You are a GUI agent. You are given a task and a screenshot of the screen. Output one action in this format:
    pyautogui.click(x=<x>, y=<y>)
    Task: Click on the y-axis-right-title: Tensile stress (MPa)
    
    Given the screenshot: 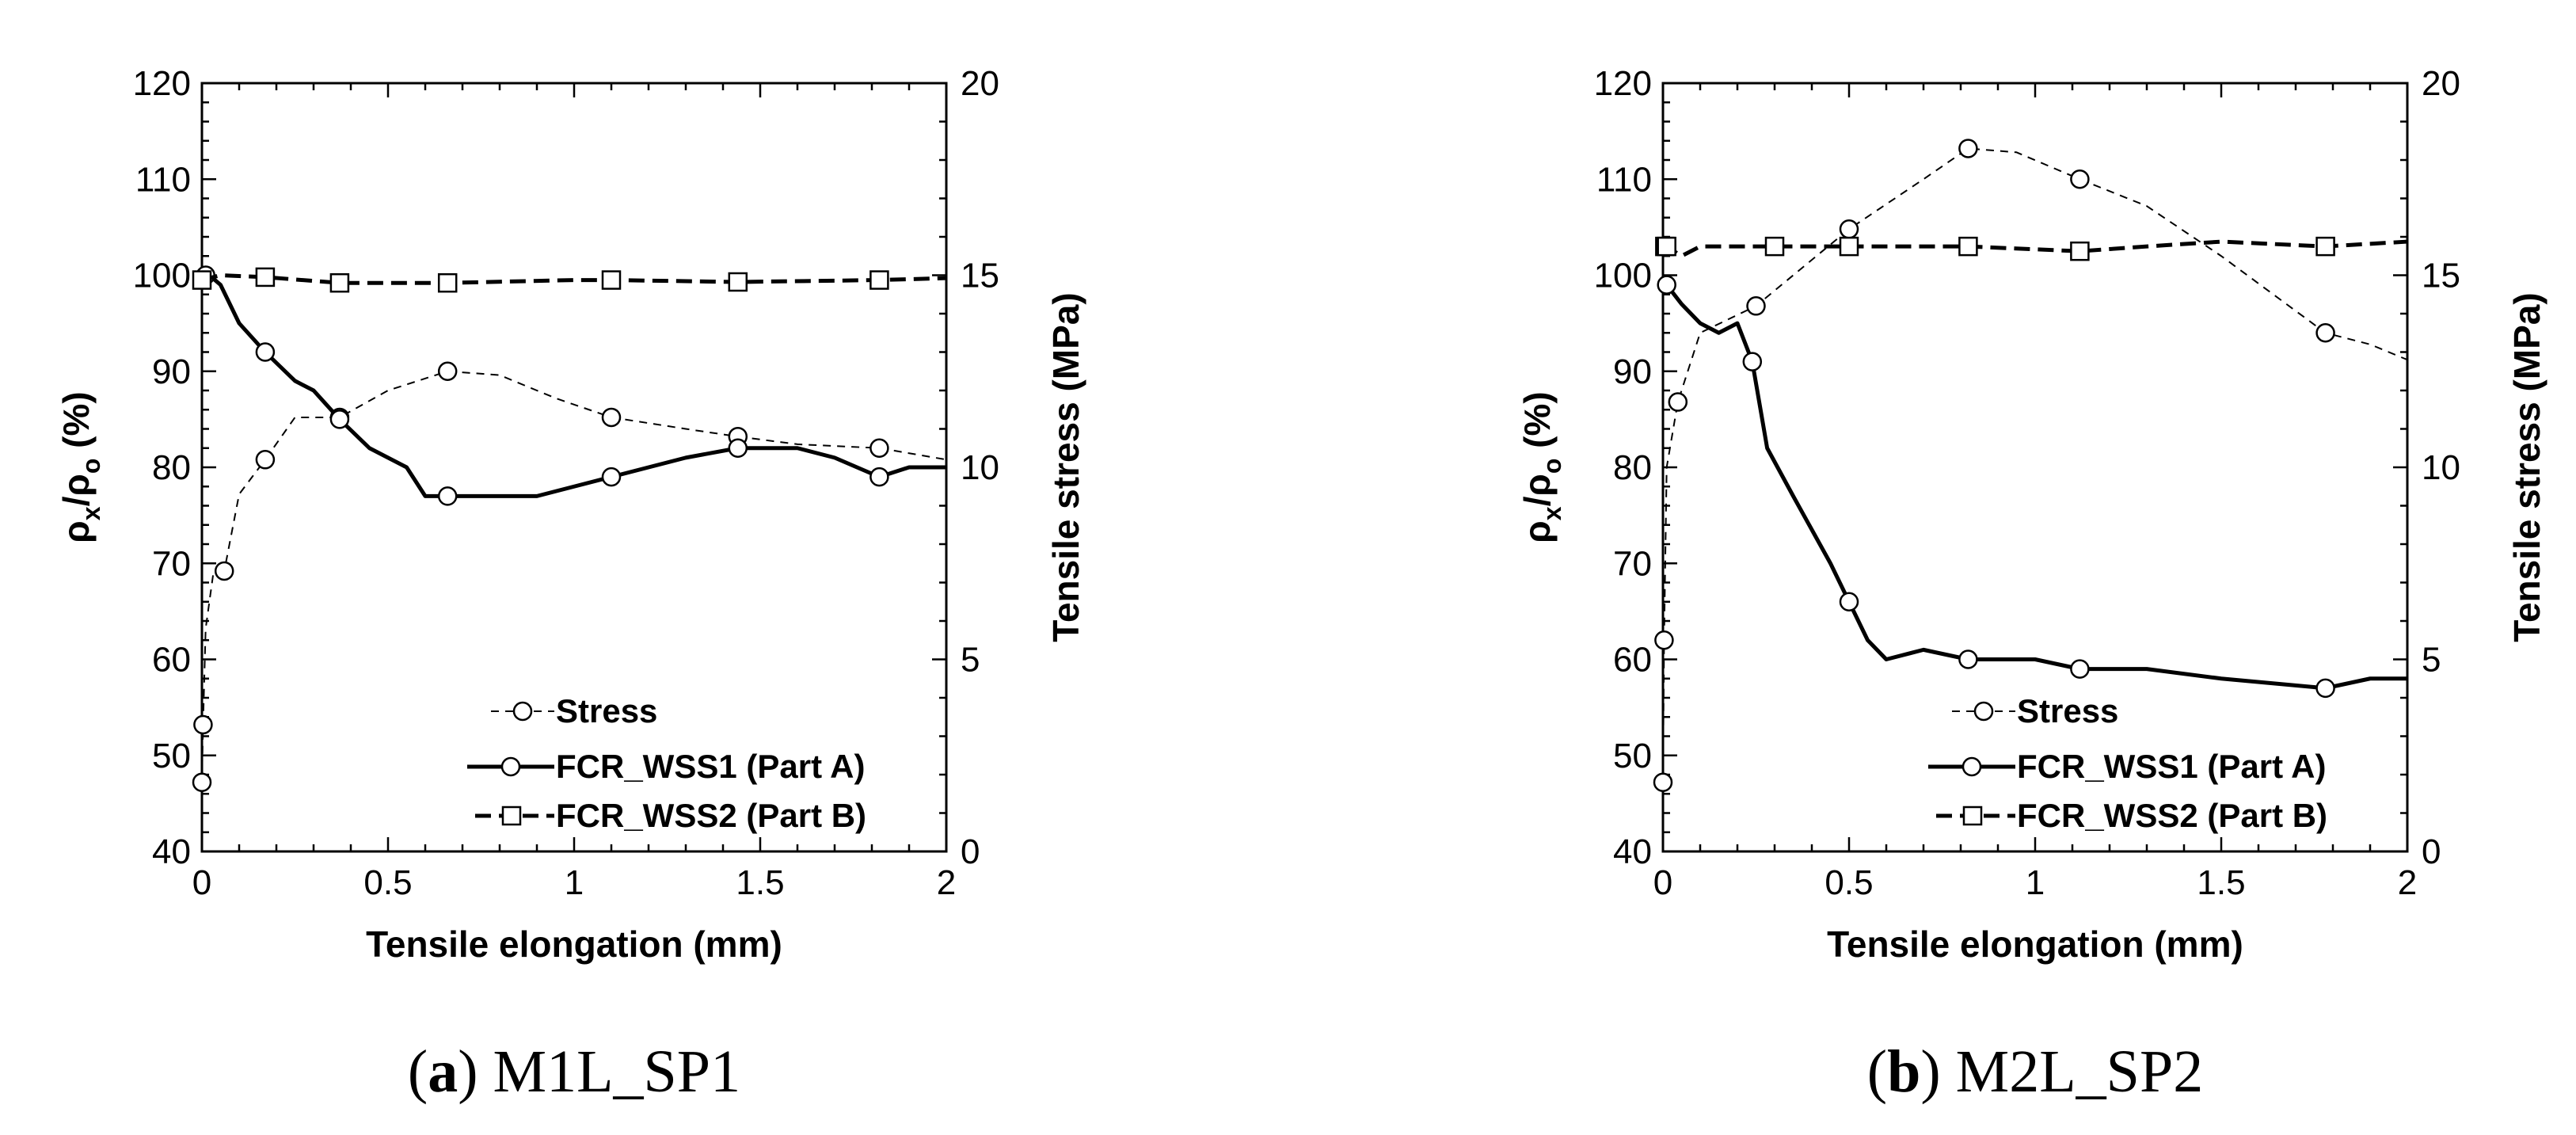 What is the action you would take?
    pyautogui.click(x=1065, y=467)
    